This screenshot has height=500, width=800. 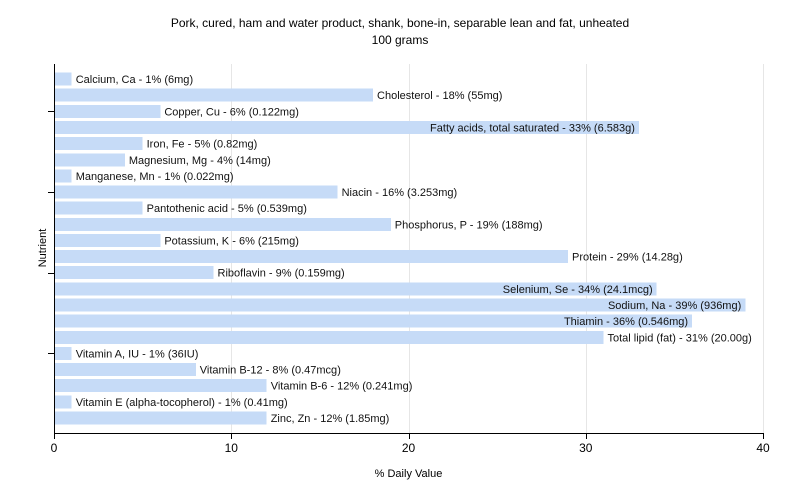 What do you see at coordinates (578, 290) in the screenshot?
I see `data-label-selenium-se: Selenium, Se - 34% (24.1mcg)` at bounding box center [578, 290].